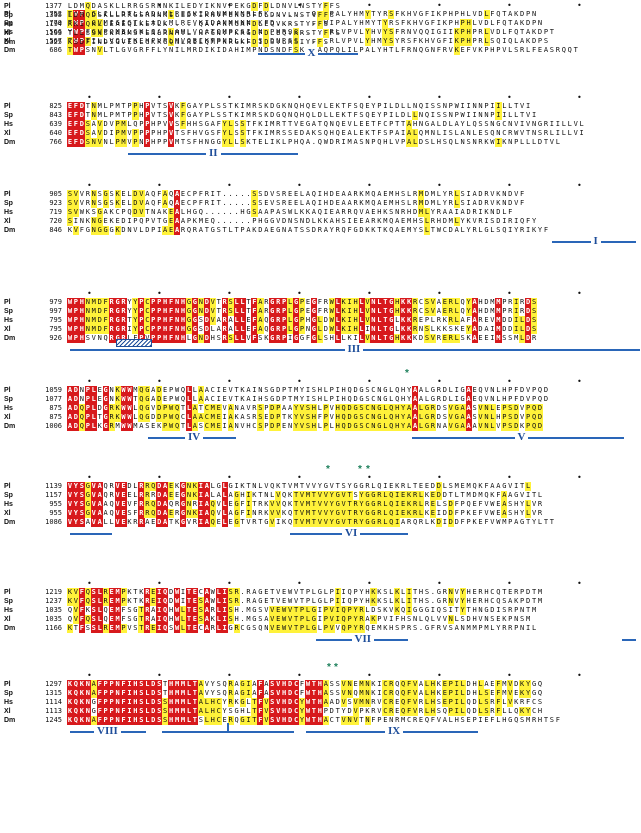 The image size is (641, 833). I want to click on residue-start-number: 795, so click(49, 329).